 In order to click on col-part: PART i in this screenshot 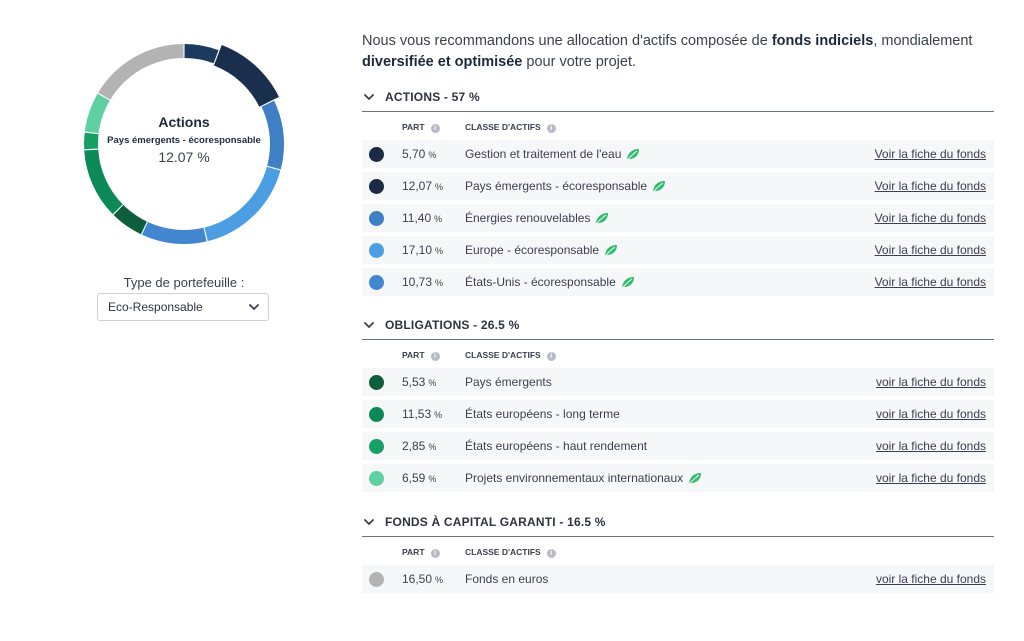, I will do `click(421, 355)`.